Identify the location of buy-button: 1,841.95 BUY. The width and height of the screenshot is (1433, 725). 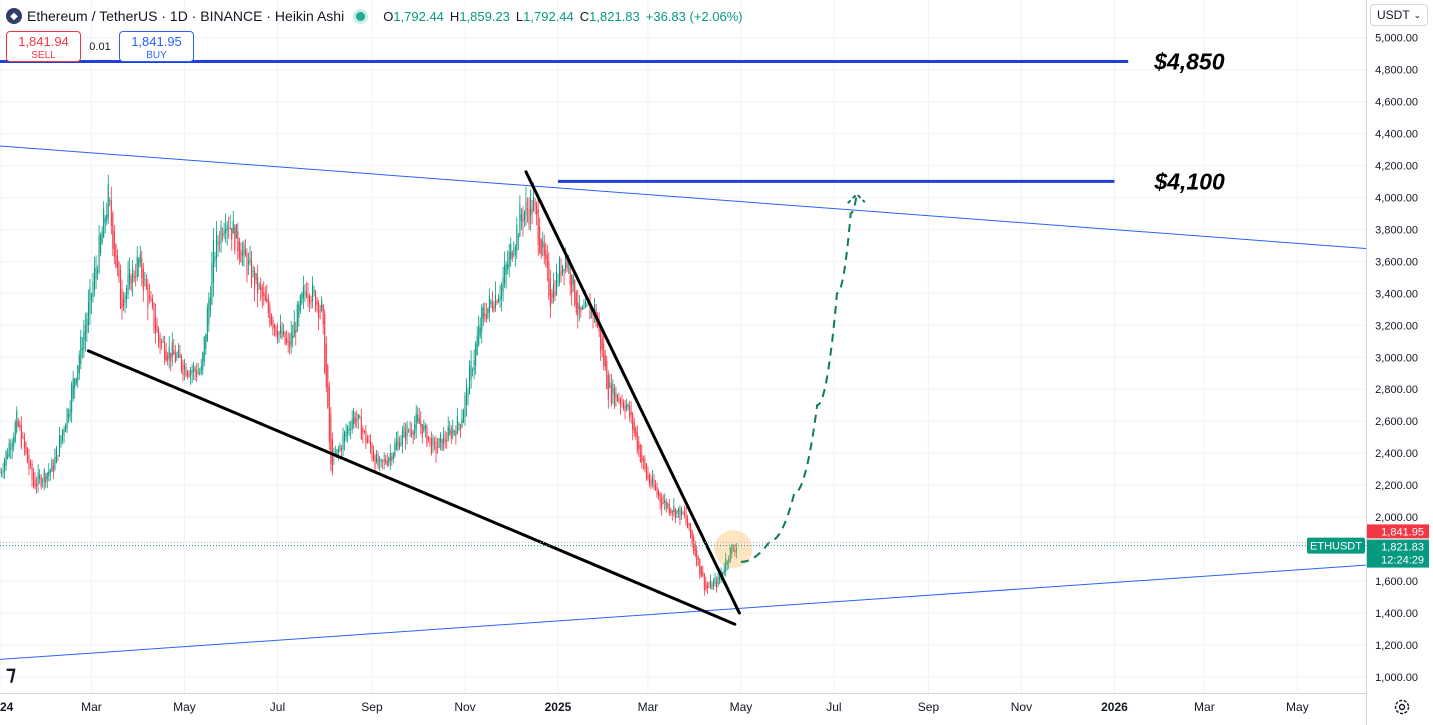
(156, 46).